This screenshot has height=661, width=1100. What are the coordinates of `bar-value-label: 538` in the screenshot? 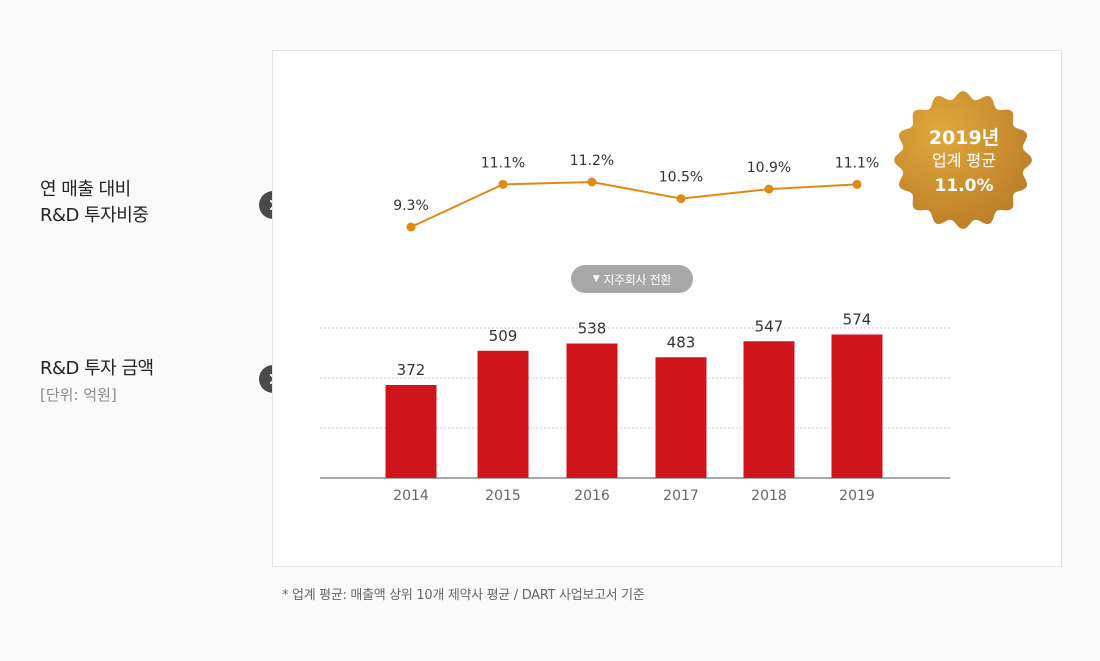 It's located at (592, 329).